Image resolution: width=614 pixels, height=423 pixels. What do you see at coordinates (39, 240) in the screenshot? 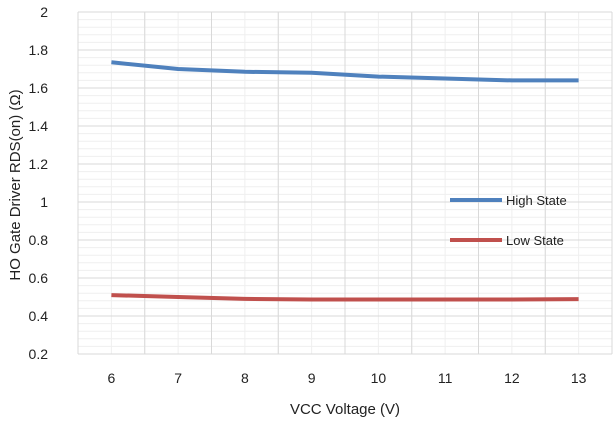
I see `y-tick-label: 0.8` at bounding box center [39, 240].